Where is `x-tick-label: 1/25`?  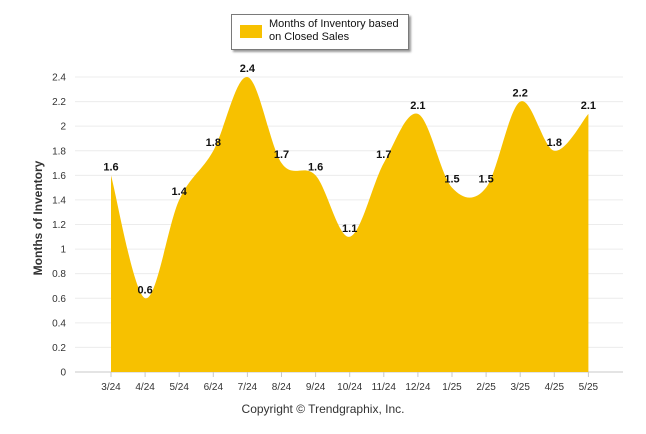 x-tick-label: 1/25 is located at coordinates (452, 387).